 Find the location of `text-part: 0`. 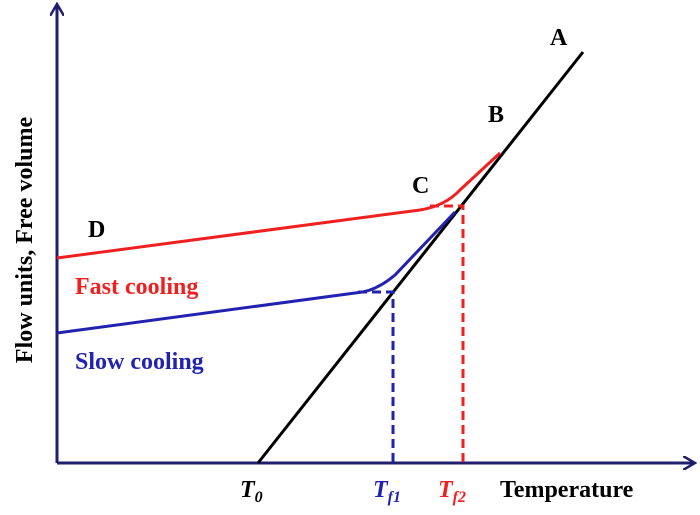

text-part: 0 is located at coordinates (259, 497).